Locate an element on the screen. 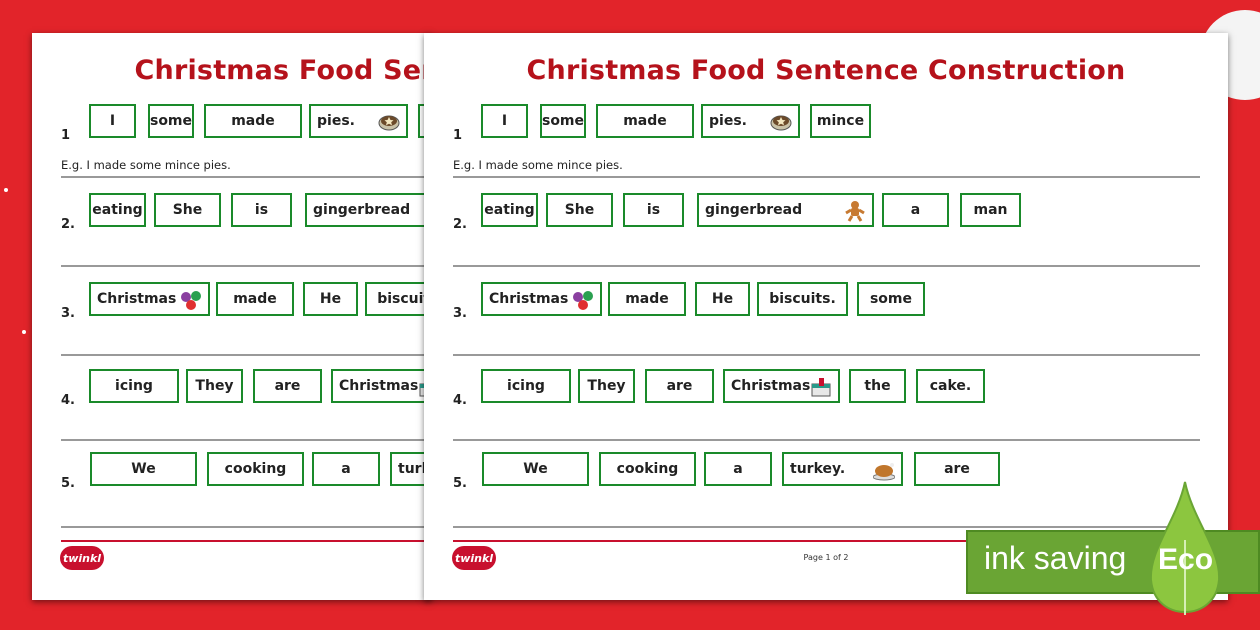 The height and width of the screenshot is (630, 1260). snow-dot is located at coordinates (24, 332).